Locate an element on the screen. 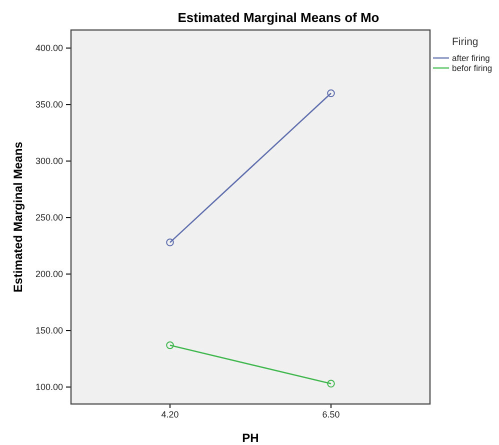  y-tick-label: 300.00 is located at coordinates (49, 161).